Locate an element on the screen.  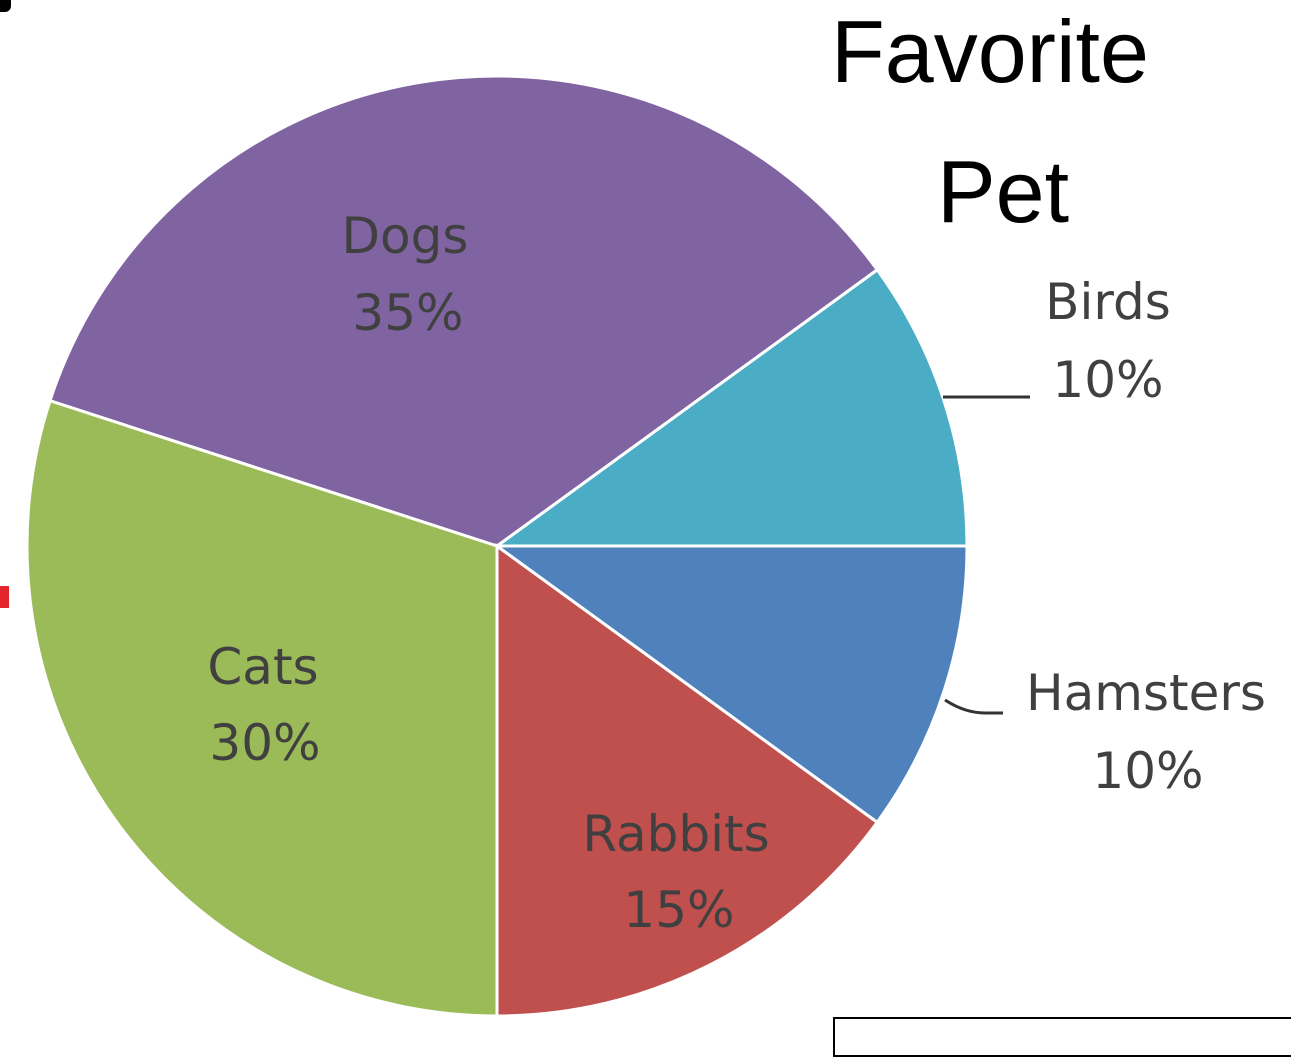
slice-percent-cats: 30% is located at coordinates (264, 743).